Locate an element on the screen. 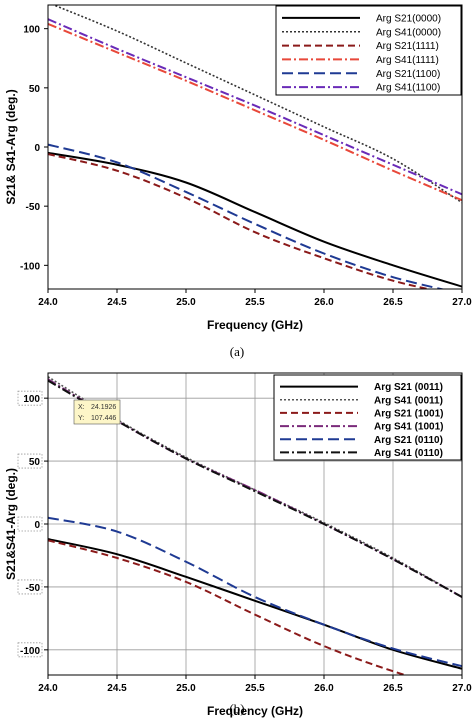  legend-label-5: Arg S41 (0110) is located at coordinates (408, 453).